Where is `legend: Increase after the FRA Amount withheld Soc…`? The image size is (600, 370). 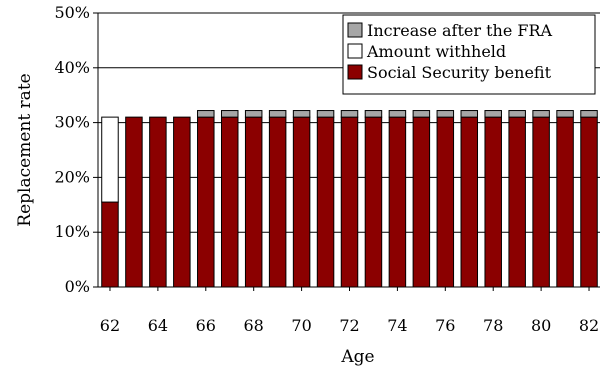
legend: Increase after the FRA Amount withheld Soc… is located at coordinates (469, 54).